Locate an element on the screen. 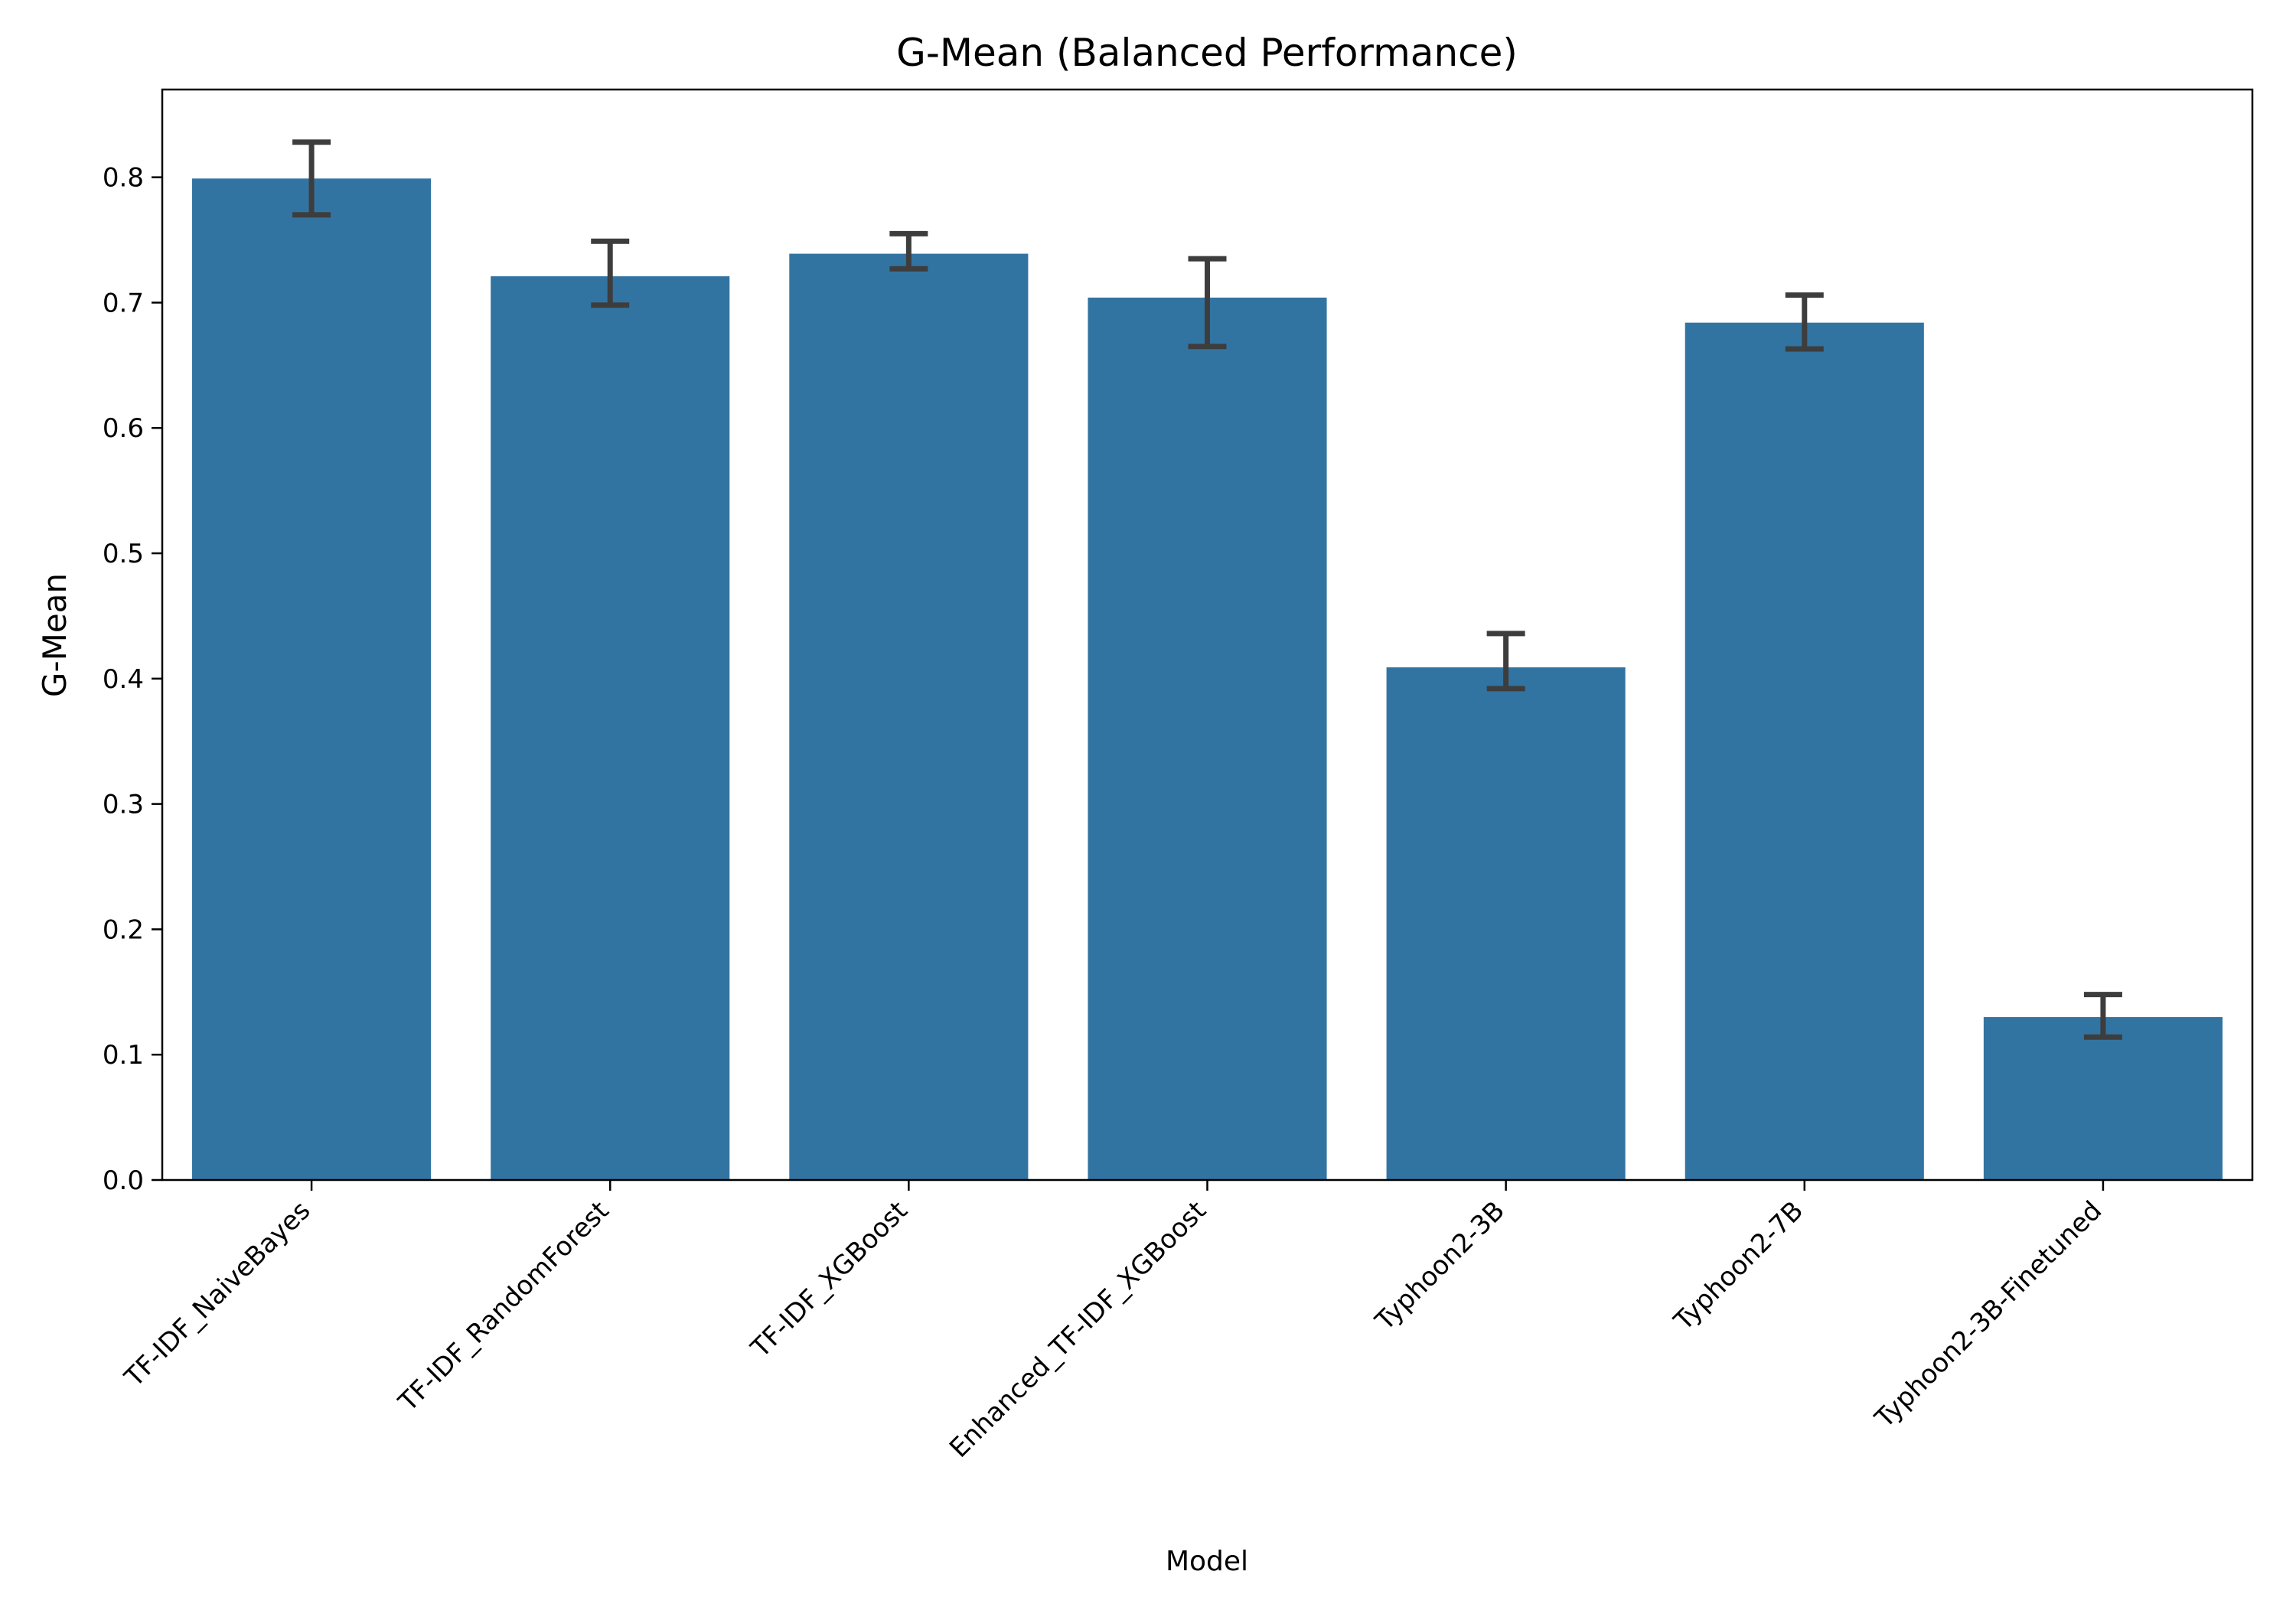 The image size is (2296, 1607). y-tick-label: 0.1 is located at coordinates (123, 1055).